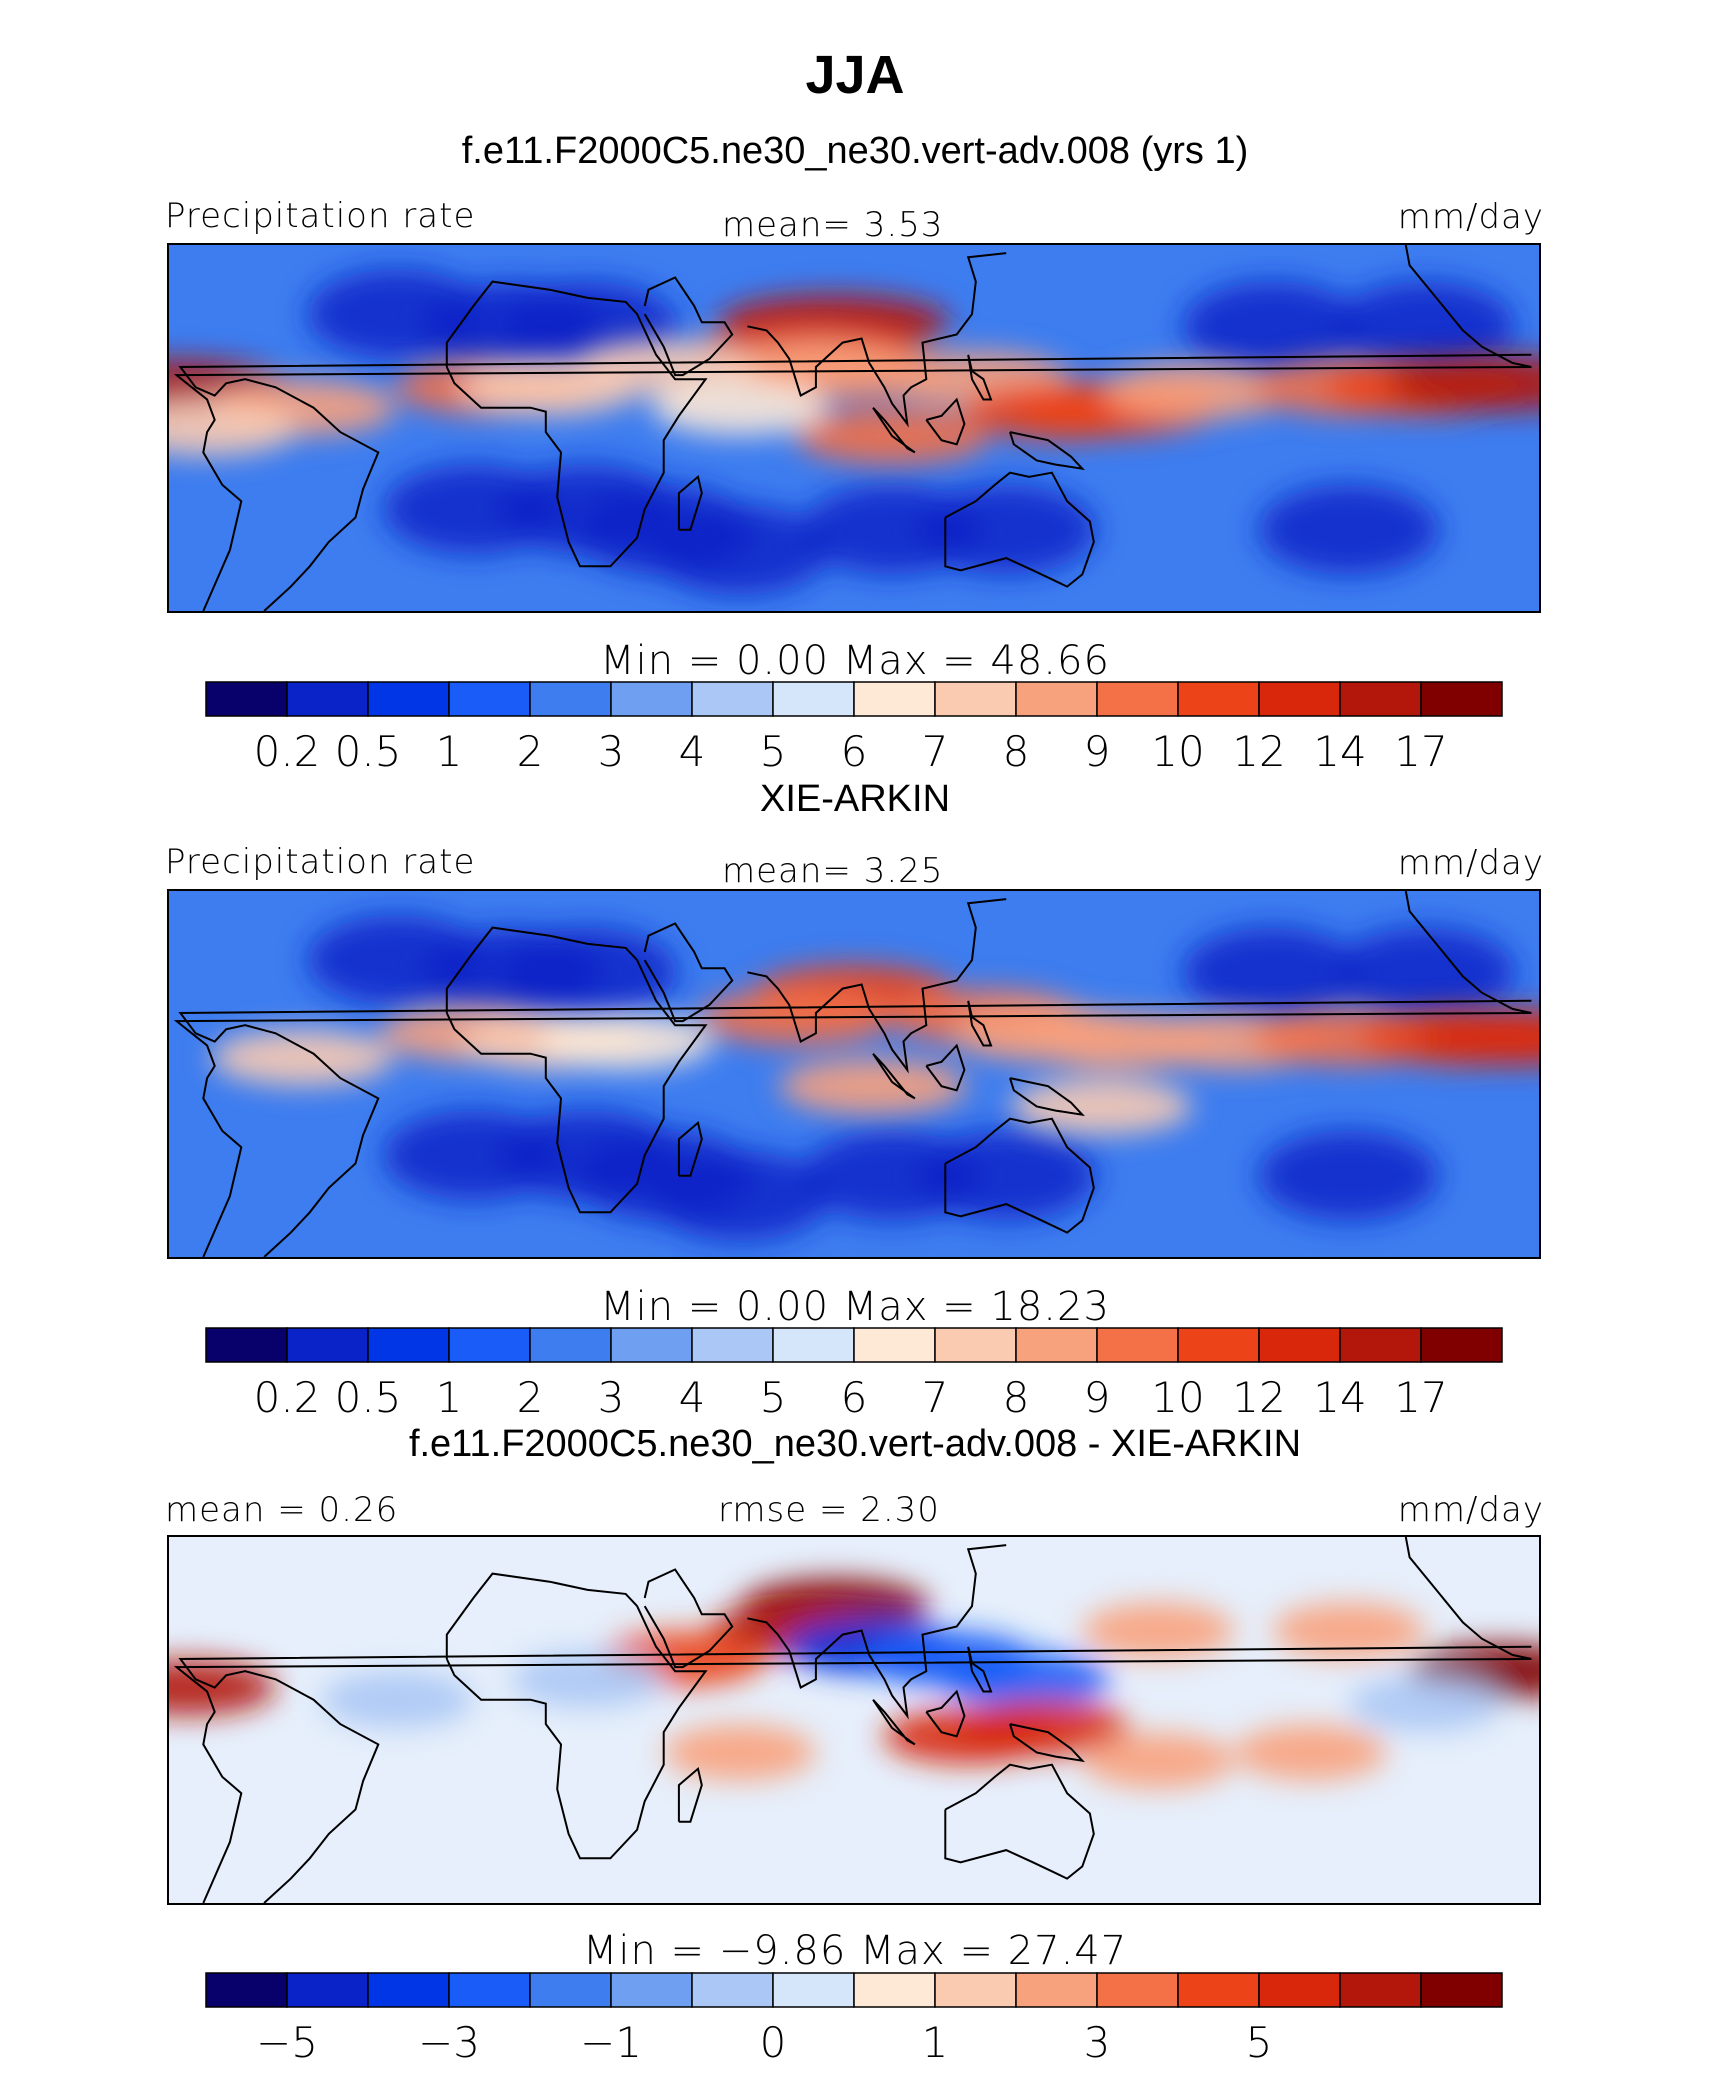 The height and width of the screenshot is (2073, 1710). Describe the element at coordinates (1097, 2042) in the screenshot. I see `colorbar-tick-label: 3` at that location.